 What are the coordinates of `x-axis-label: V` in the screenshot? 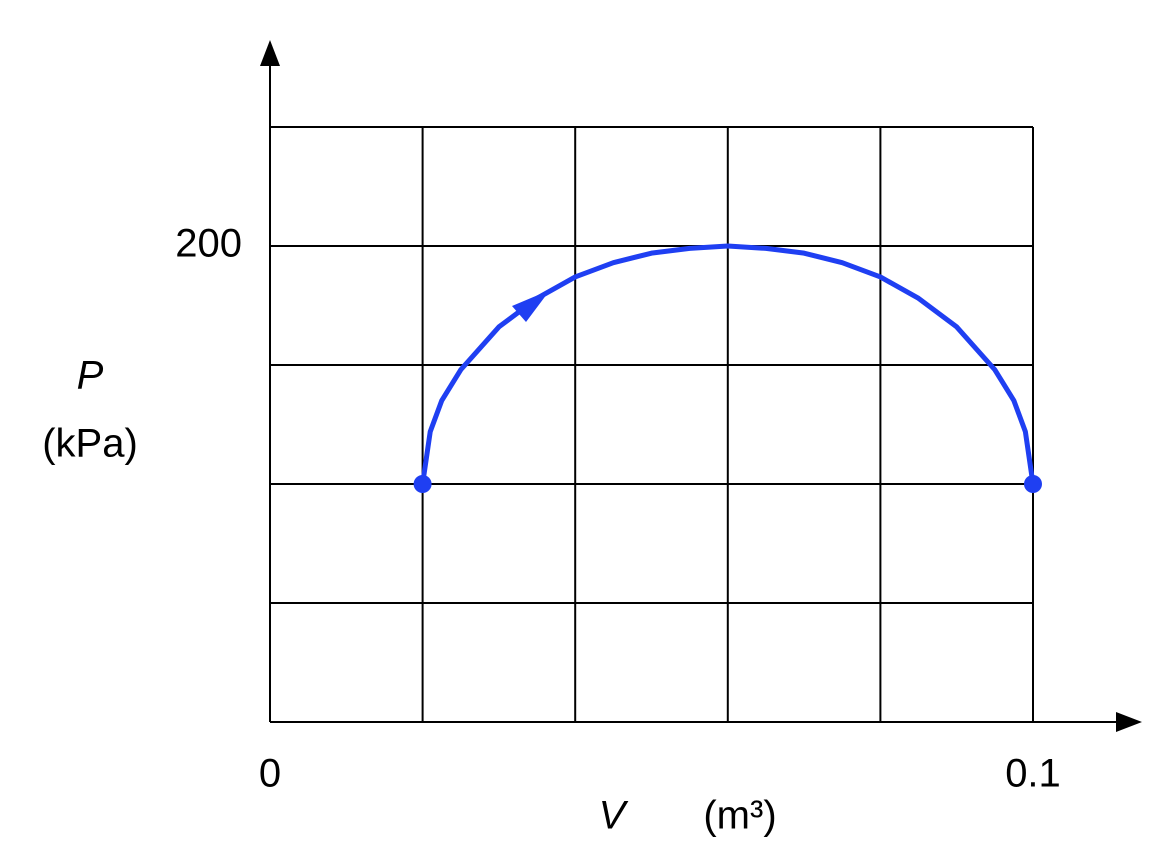 It's located at (614, 816).